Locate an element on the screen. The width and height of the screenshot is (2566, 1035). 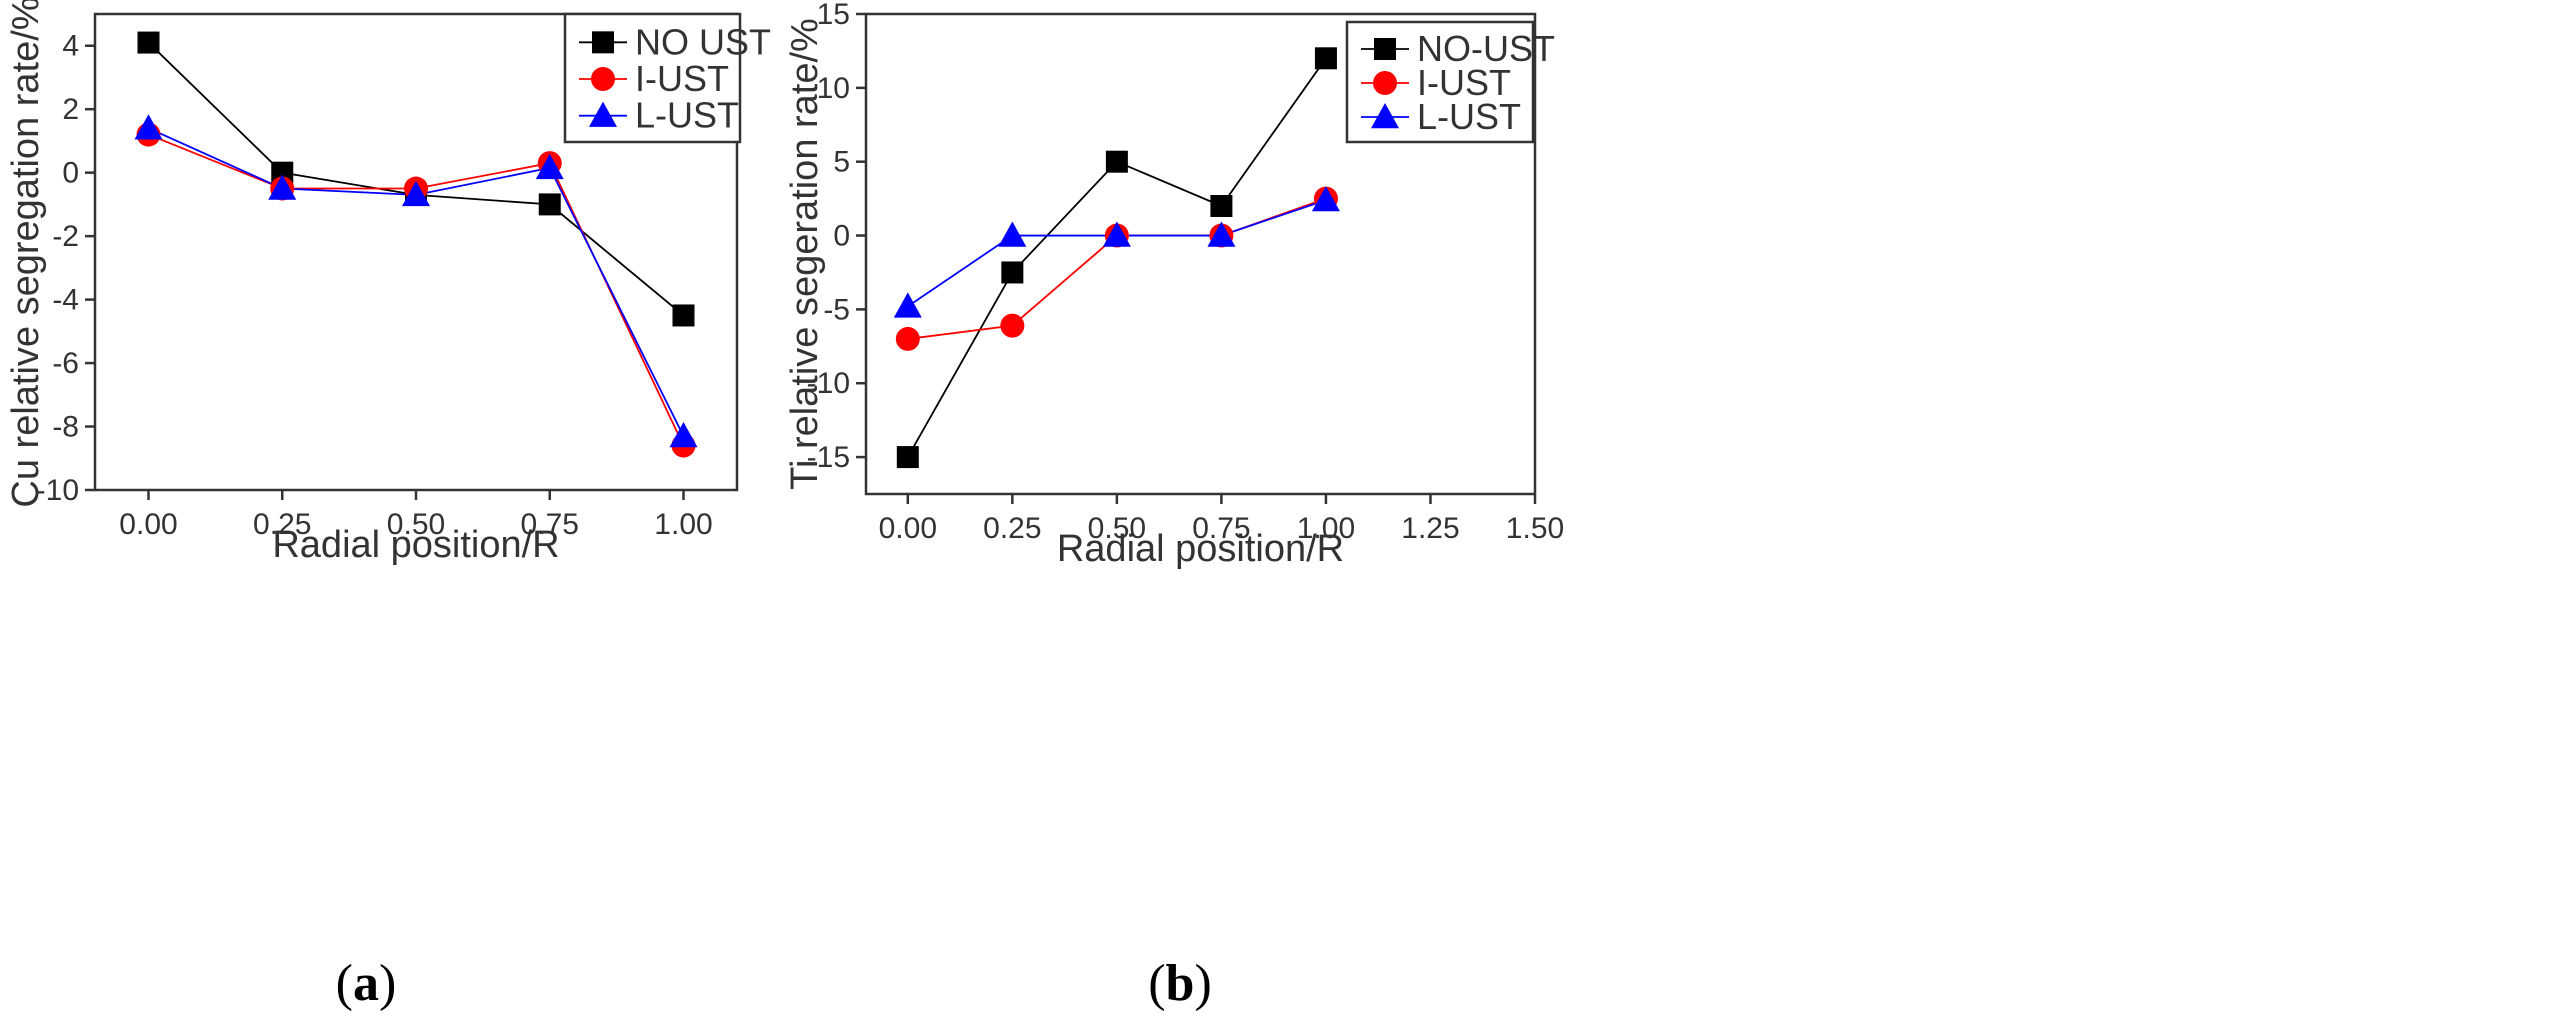
y-tick-label: -6 is located at coordinates (65, 363).